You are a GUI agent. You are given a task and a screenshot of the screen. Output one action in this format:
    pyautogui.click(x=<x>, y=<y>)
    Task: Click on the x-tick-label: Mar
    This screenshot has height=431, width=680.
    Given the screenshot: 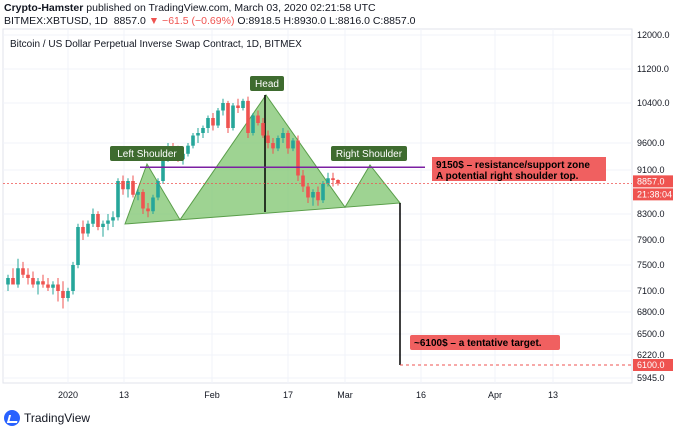 What is the action you would take?
    pyautogui.click(x=345, y=395)
    